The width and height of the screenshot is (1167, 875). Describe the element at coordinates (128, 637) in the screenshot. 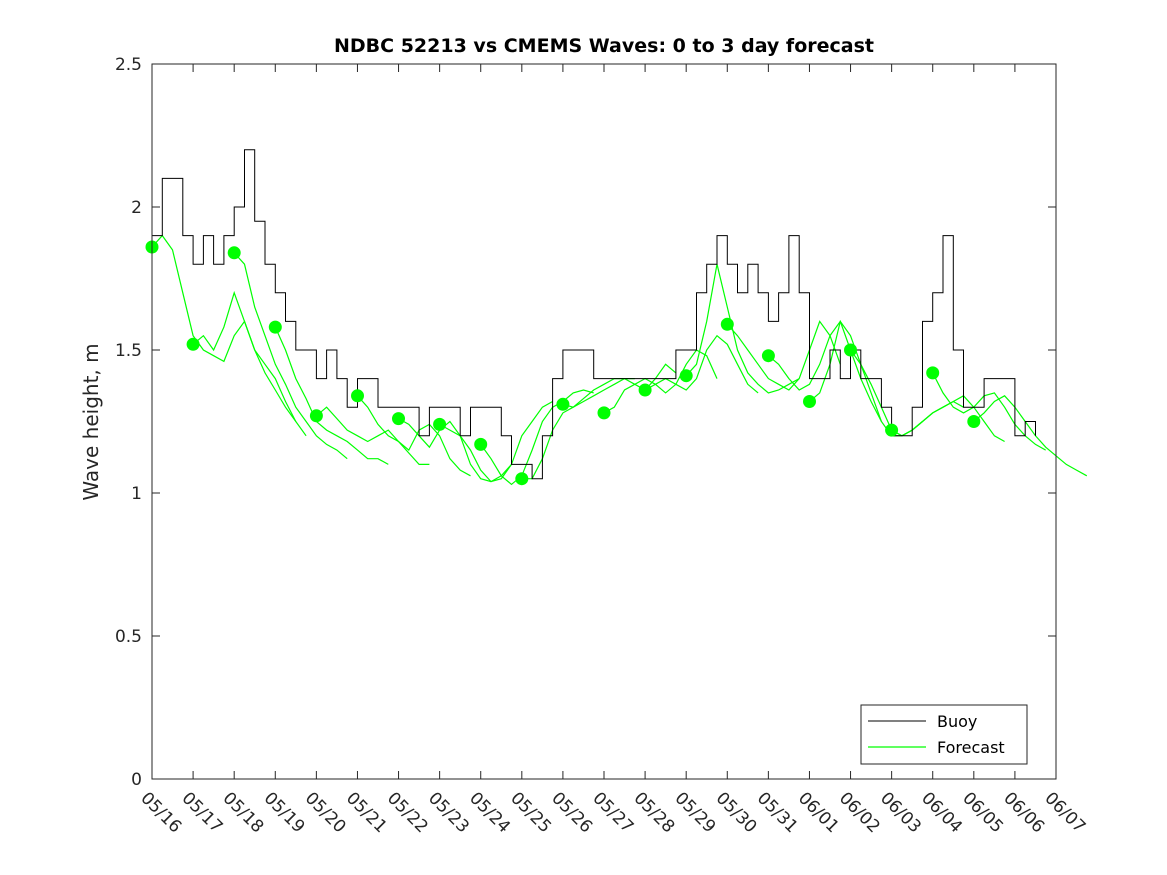

I see `y-tick-label: 0.5` at that location.